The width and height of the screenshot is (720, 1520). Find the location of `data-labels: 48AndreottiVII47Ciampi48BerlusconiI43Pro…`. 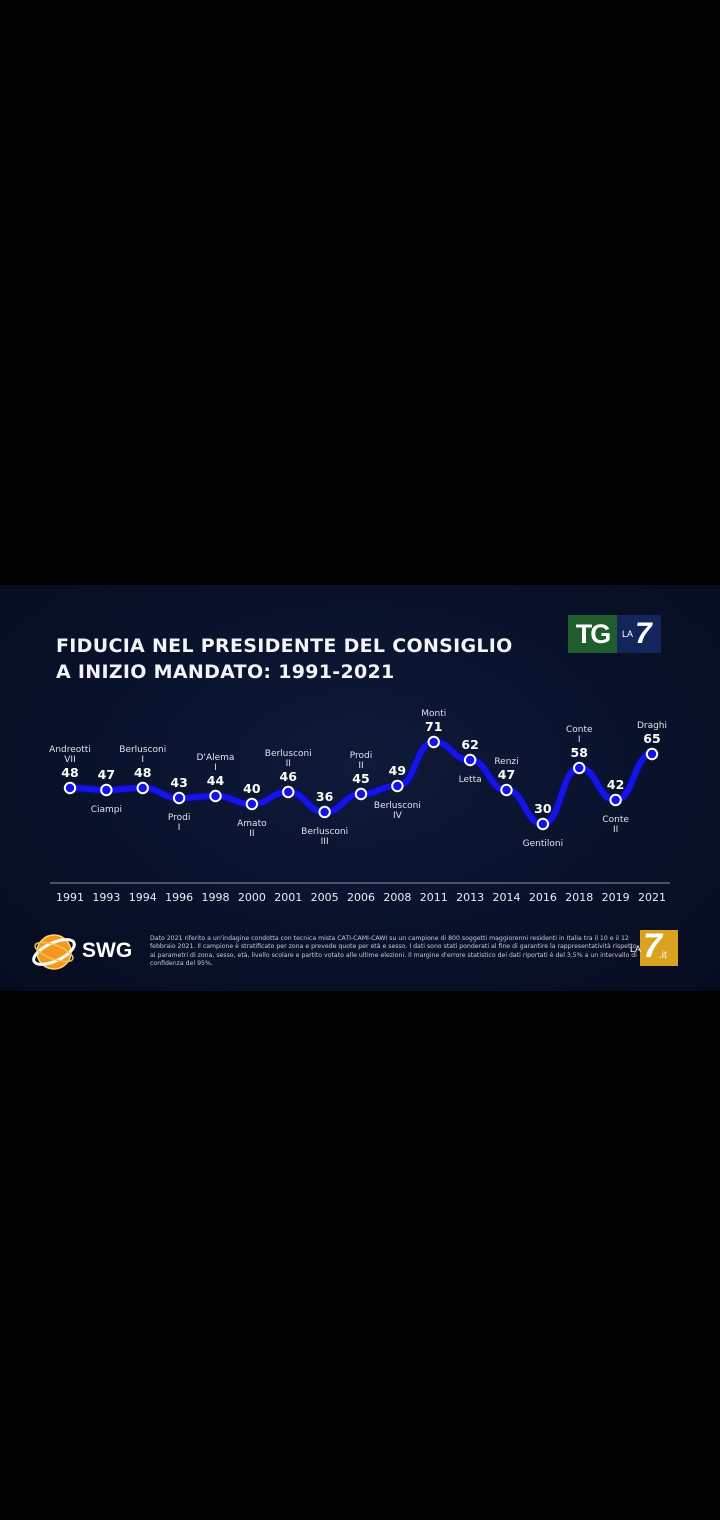

data-labels: 48AndreottiVII47Ciampi48BerlusconiI43Pro… is located at coordinates (358, 779).